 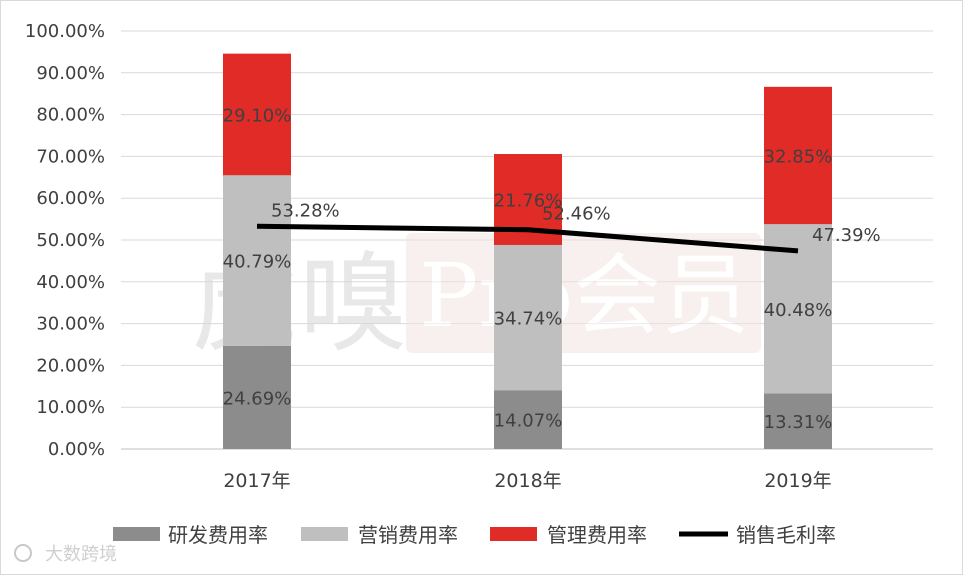 I want to click on footer-watermark-text: 大数跨境, so click(x=81, y=554).